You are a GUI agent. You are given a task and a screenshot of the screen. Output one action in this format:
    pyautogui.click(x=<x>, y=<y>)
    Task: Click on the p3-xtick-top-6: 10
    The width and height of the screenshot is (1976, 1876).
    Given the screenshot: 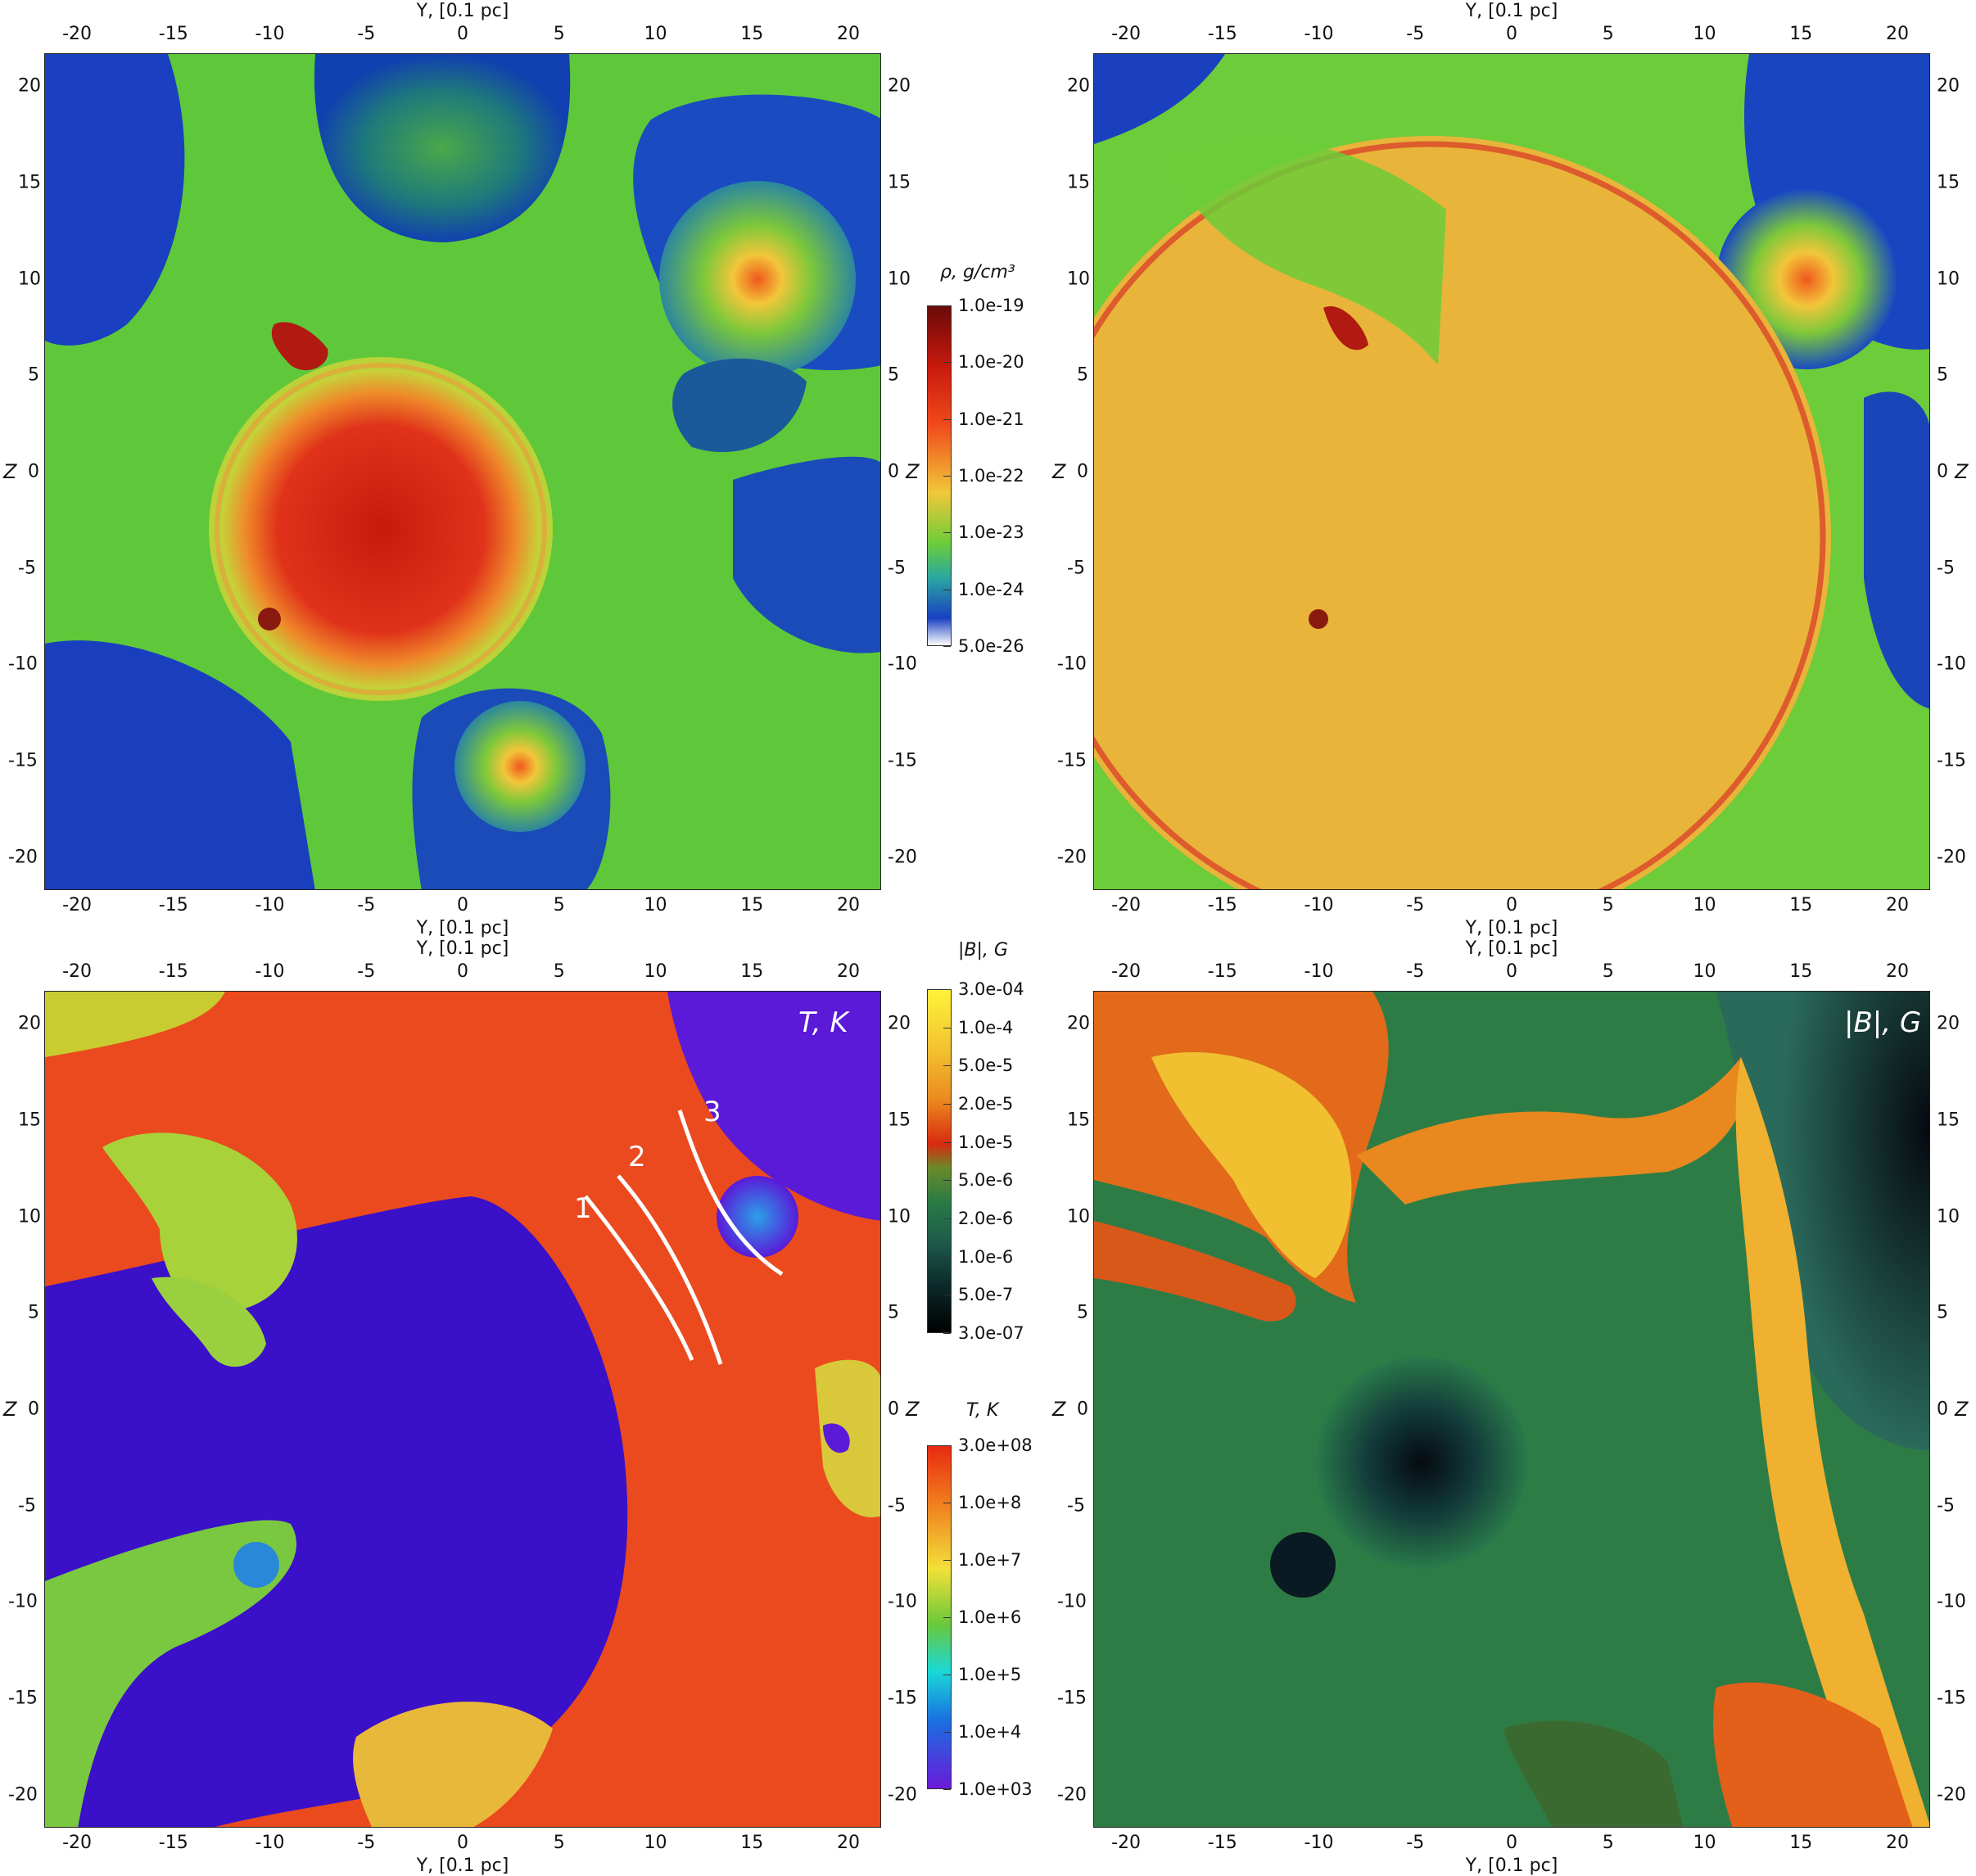 What is the action you would take?
    pyautogui.click(x=655, y=971)
    